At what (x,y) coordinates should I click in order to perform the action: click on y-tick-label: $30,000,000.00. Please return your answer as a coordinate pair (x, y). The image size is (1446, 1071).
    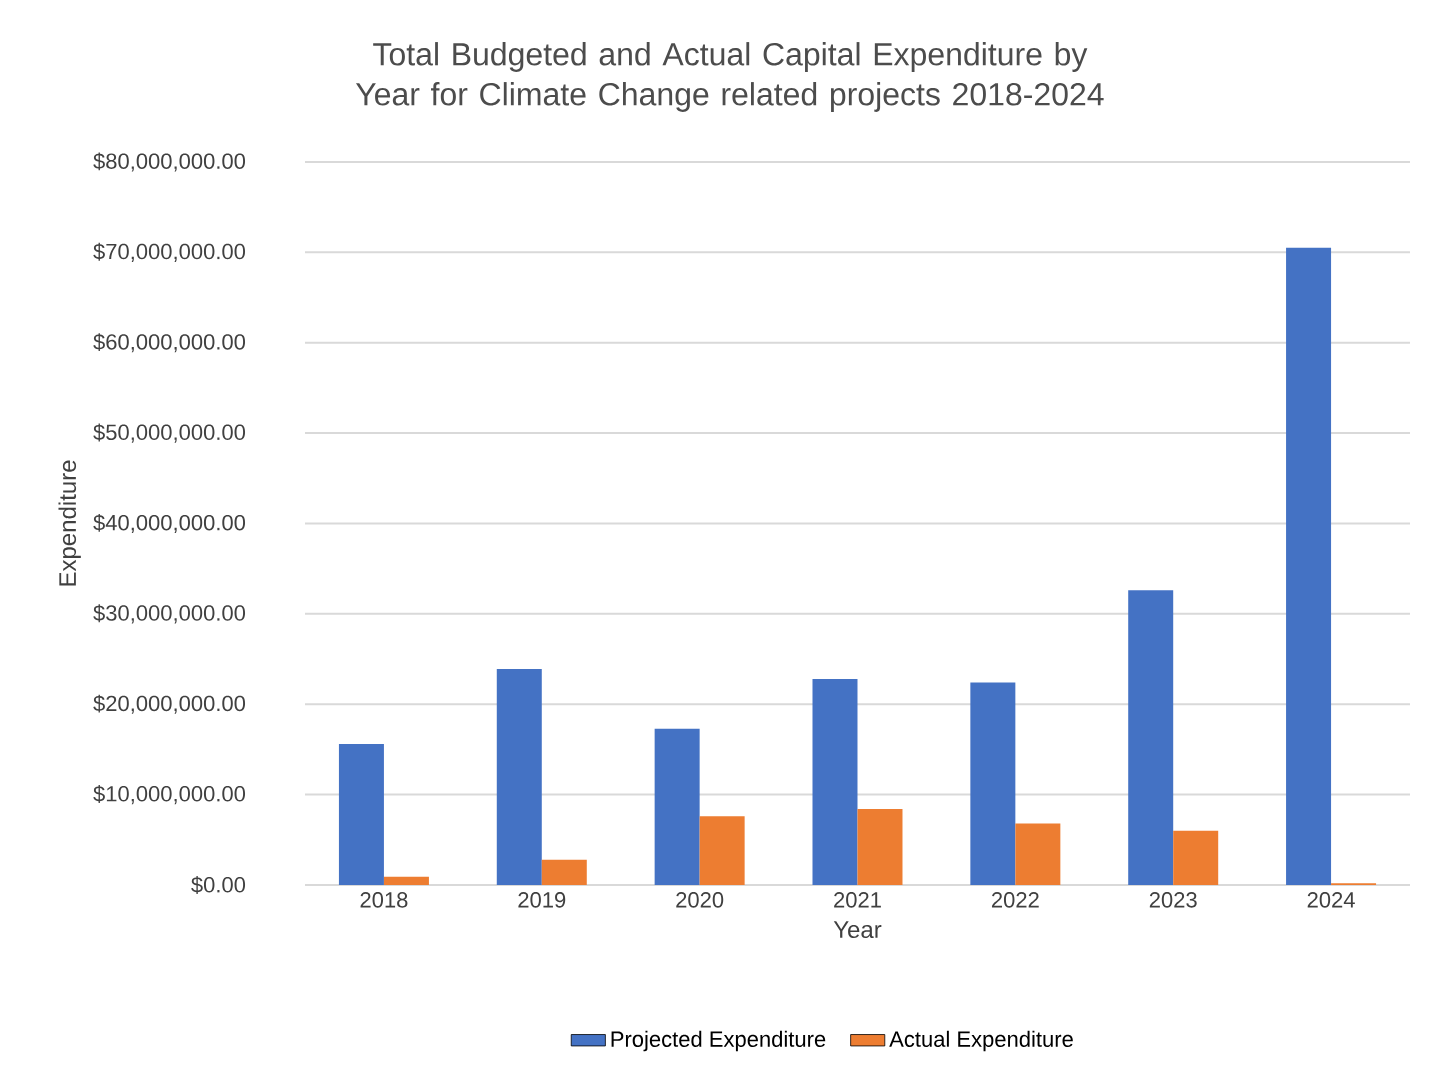
    Looking at the image, I should click on (169, 614).